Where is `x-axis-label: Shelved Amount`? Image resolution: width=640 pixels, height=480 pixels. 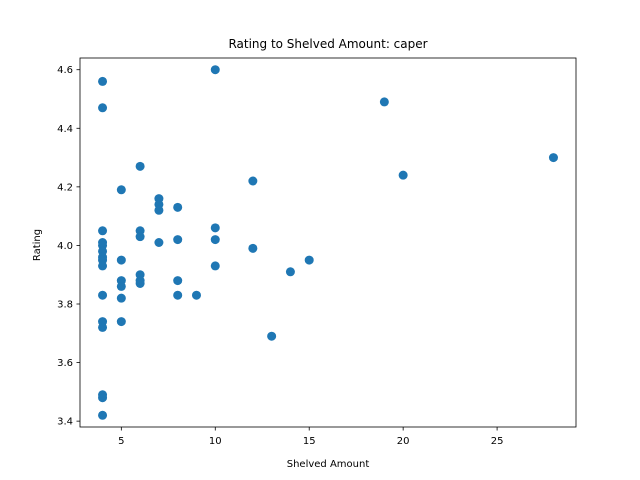 x-axis-label: Shelved Amount is located at coordinates (328, 464).